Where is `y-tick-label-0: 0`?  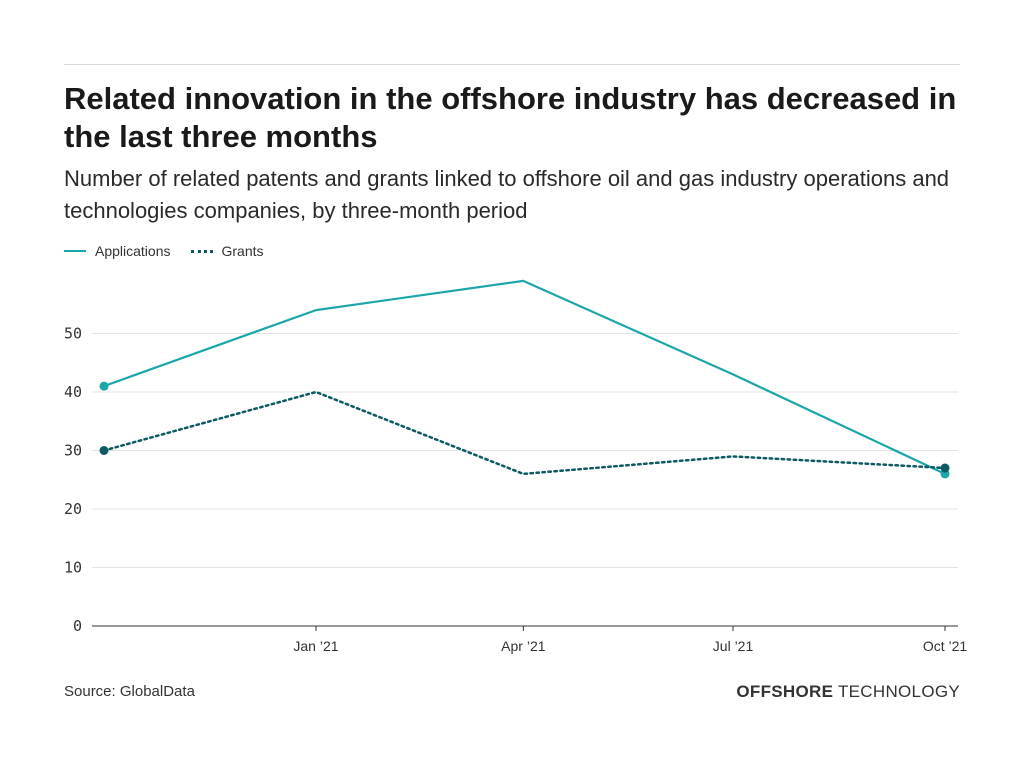 y-tick-label-0: 0 is located at coordinates (77, 626).